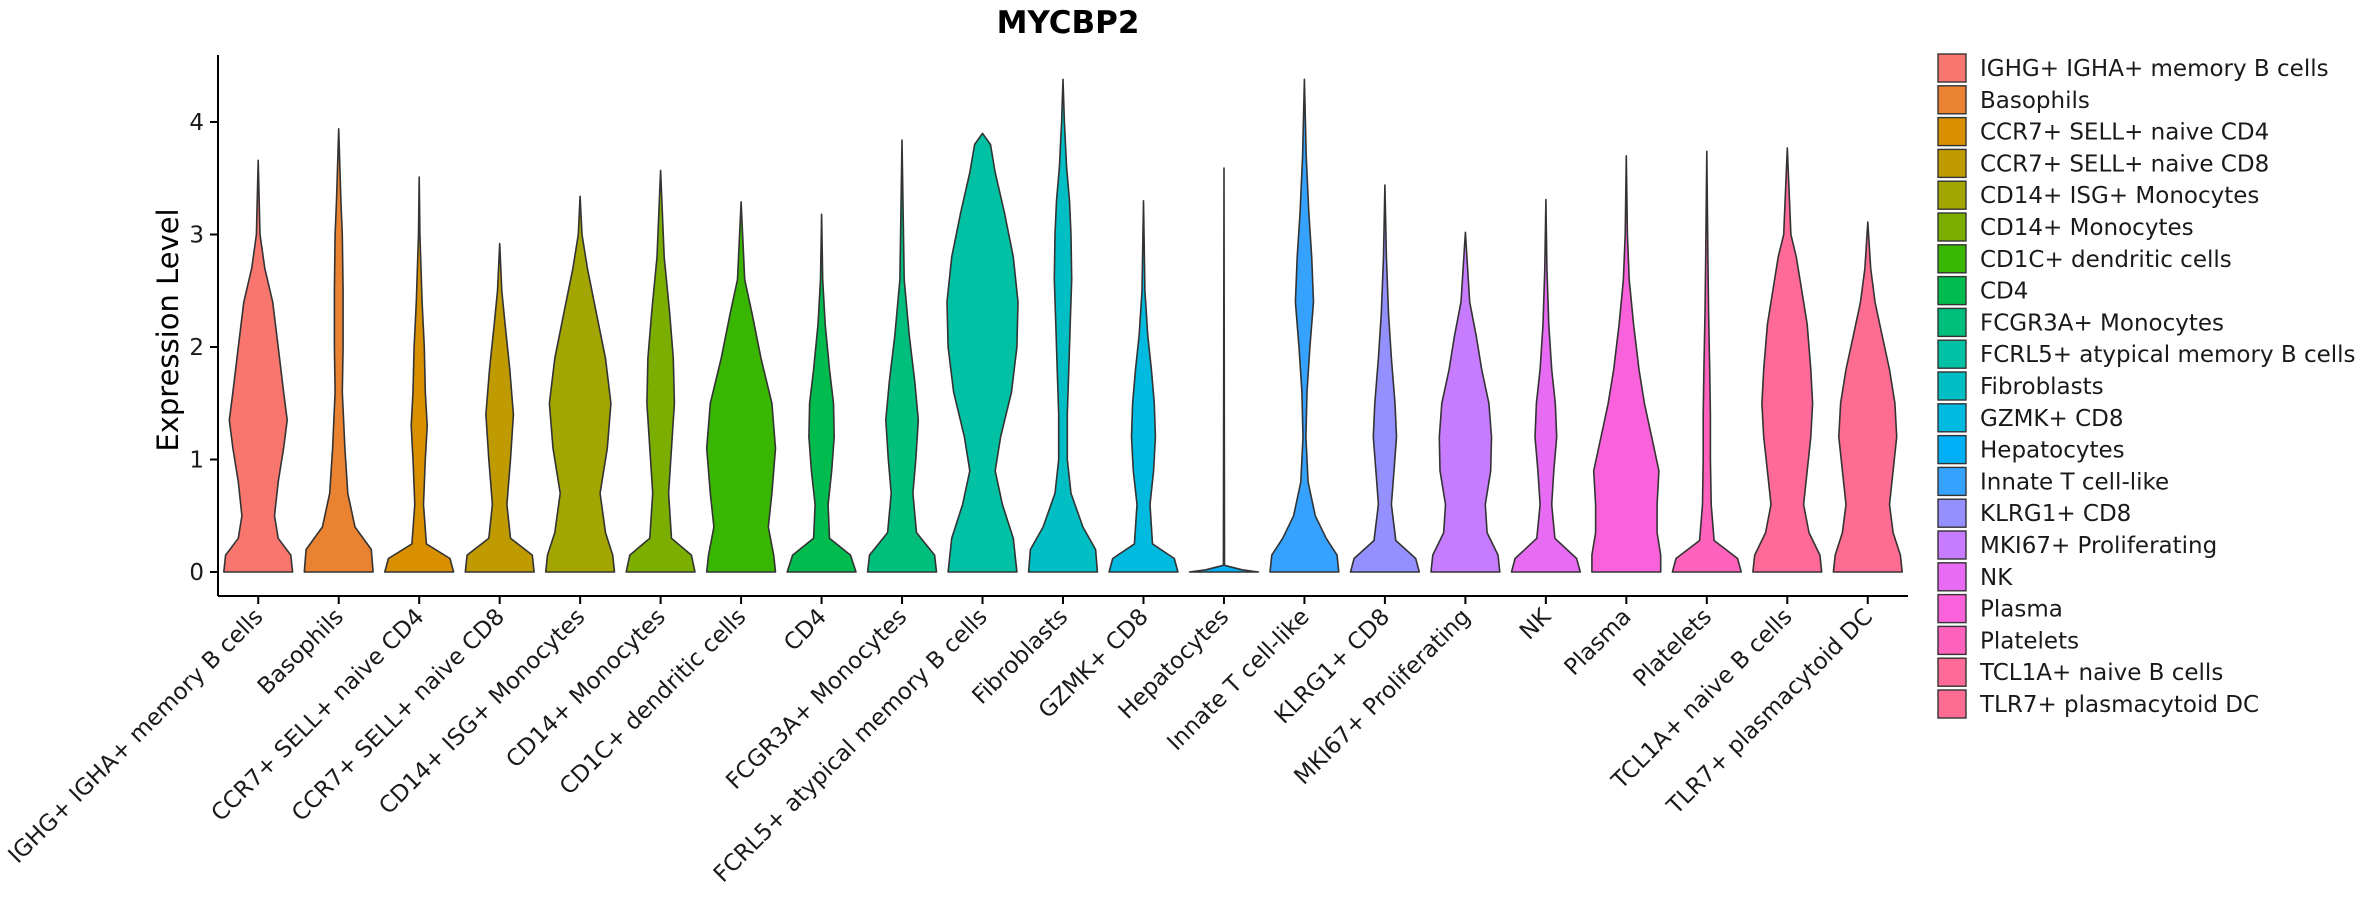 Image resolution: width=2362 pixels, height=900 pixels. I want to click on legend-label: Basophils, so click(2035, 101).